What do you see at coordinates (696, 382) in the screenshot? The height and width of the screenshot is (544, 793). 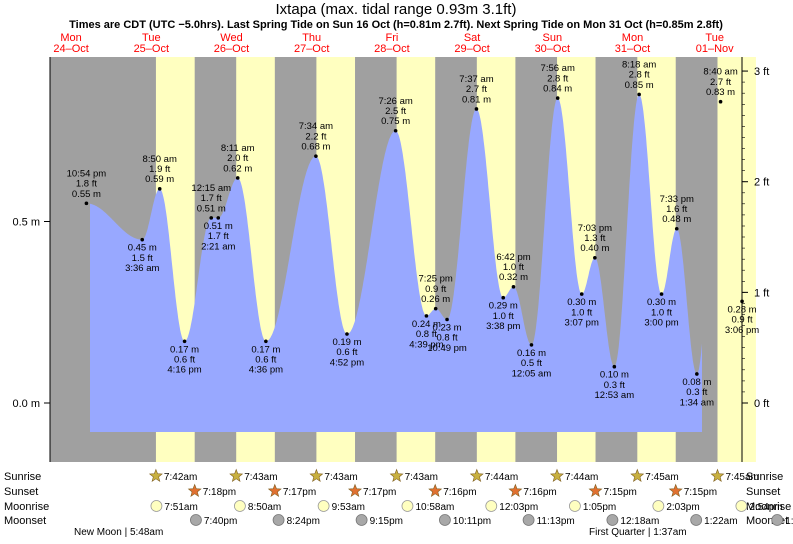 I see `low-tide-label: 0.08 m` at bounding box center [696, 382].